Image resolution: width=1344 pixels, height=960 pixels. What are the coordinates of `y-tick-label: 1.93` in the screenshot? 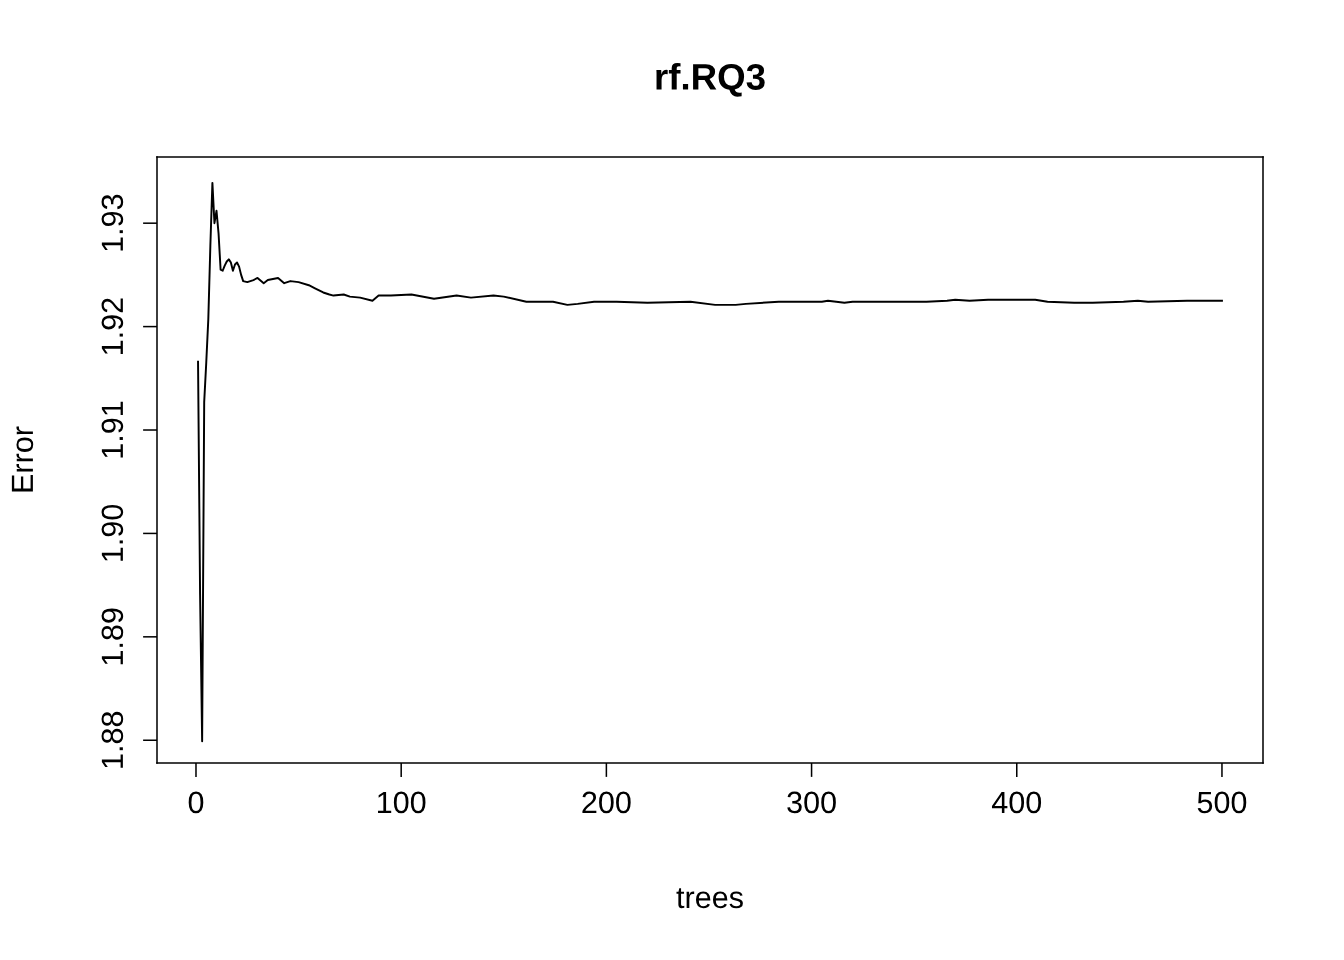 It's located at (112, 222).